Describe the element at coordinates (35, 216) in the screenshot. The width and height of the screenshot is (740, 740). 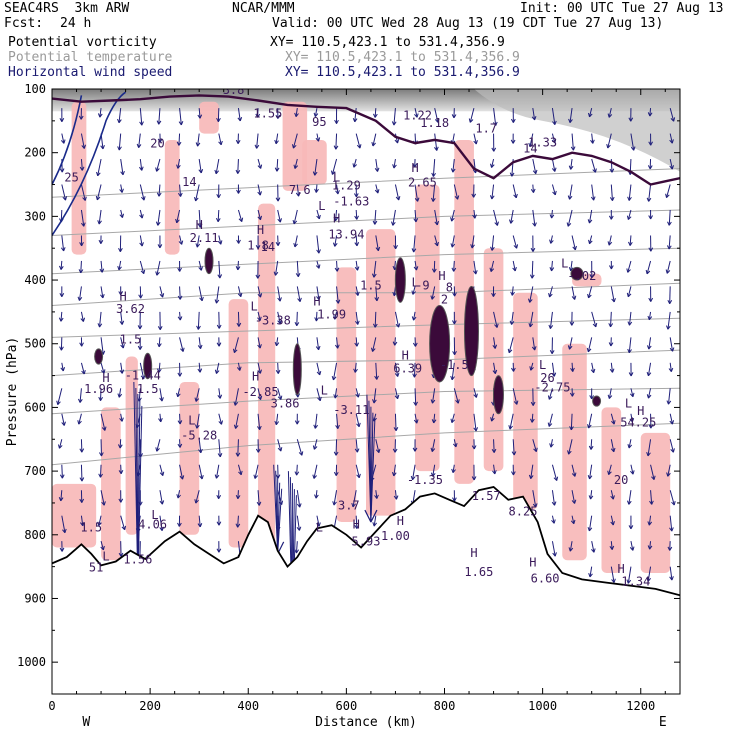
I see `y-tick-label: 300` at that location.